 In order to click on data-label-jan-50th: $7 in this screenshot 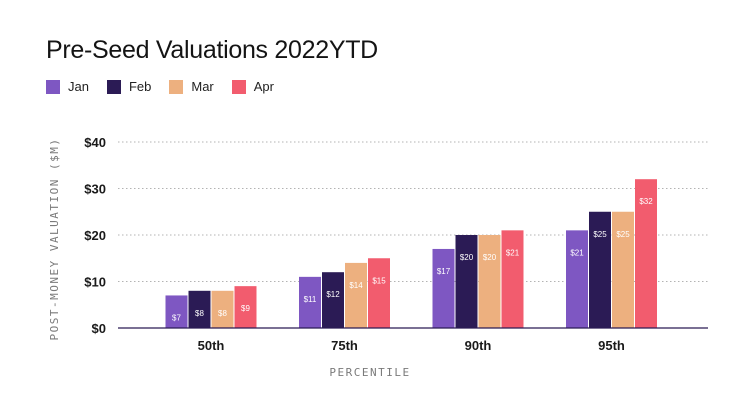, I will do `click(176, 317)`.